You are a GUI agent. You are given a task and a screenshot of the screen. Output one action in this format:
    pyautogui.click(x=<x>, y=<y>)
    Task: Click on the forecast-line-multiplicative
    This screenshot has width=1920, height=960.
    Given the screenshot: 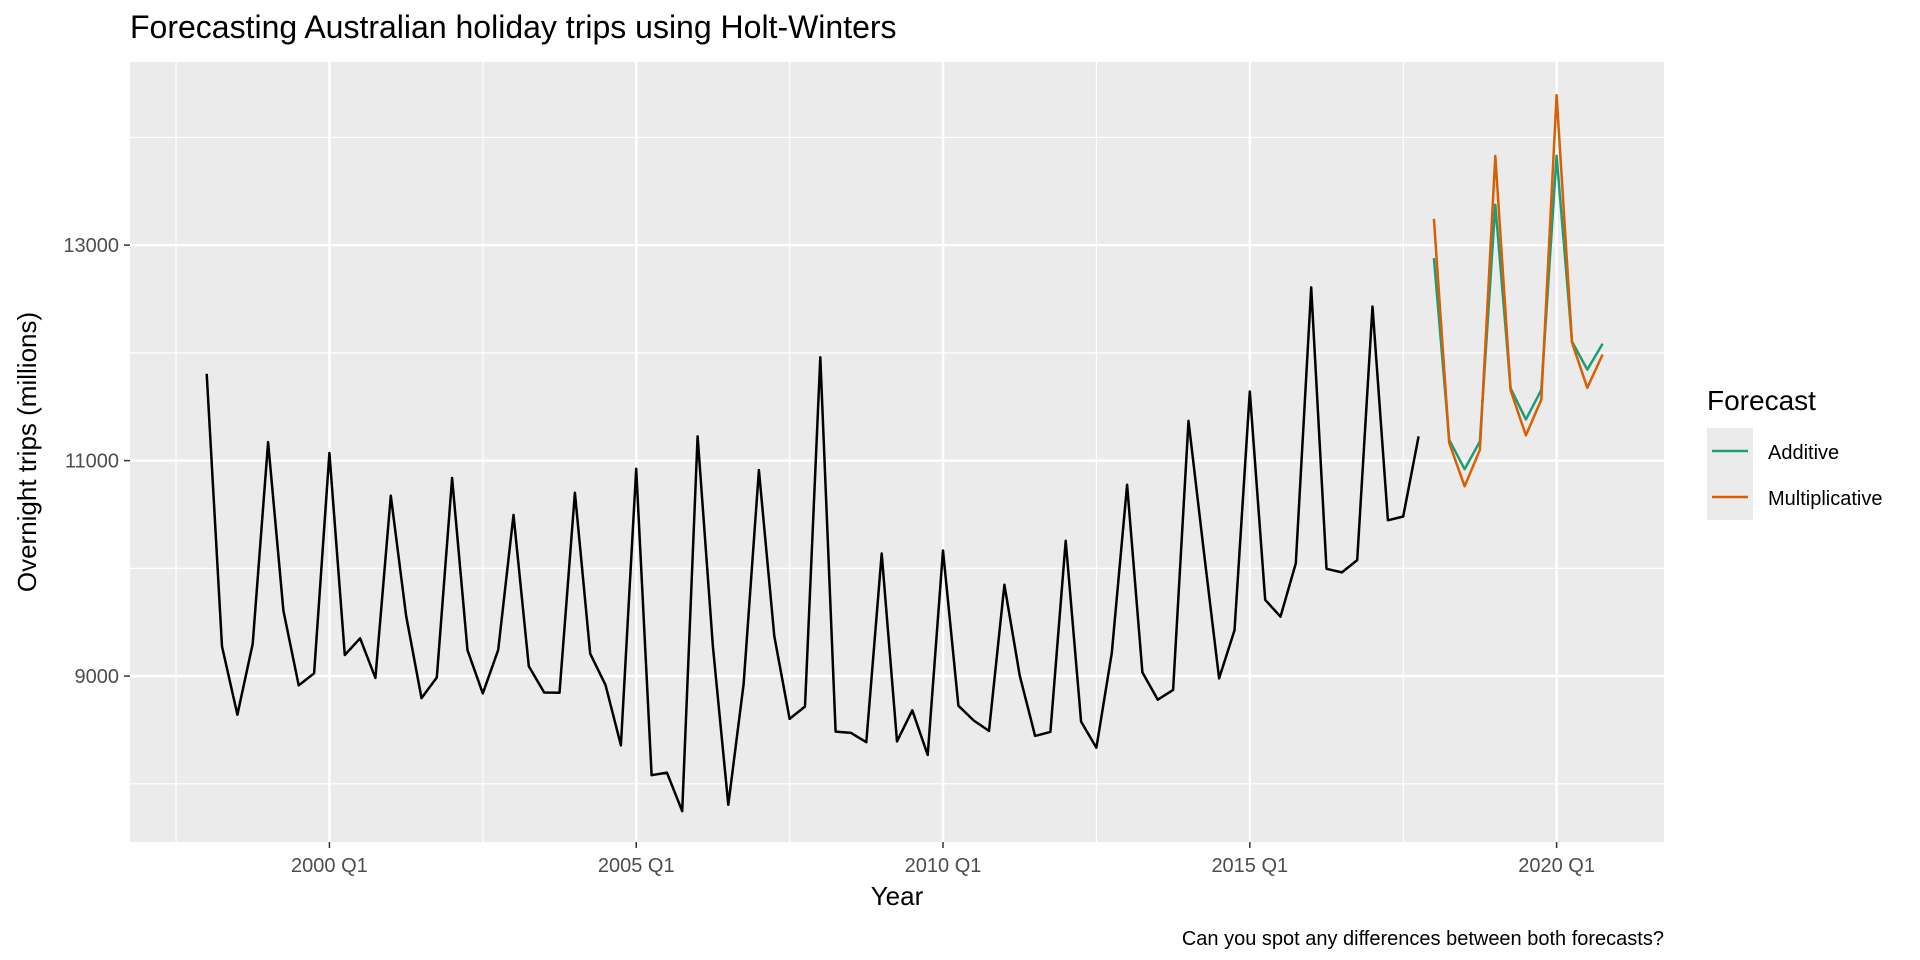 What is the action you would take?
    pyautogui.click(x=1518, y=290)
    